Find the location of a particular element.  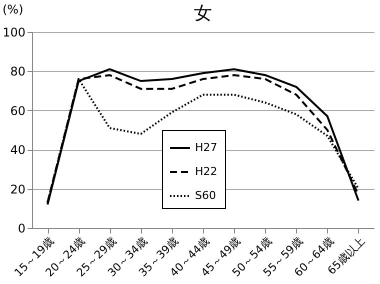

y-tick-label: 0 is located at coordinates (22, 229).